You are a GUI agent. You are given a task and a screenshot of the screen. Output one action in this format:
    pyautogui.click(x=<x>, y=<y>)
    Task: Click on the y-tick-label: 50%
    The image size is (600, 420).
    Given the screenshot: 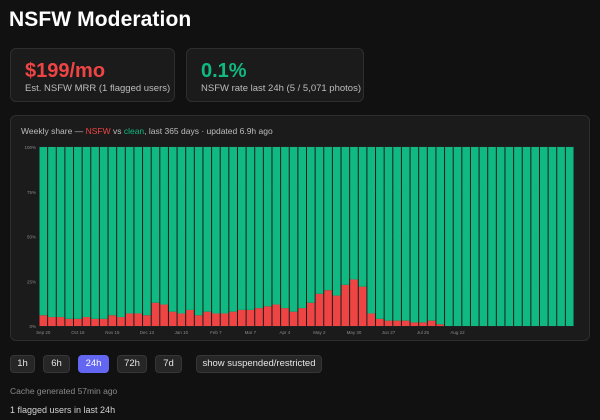 What is the action you would take?
    pyautogui.click(x=31, y=237)
    